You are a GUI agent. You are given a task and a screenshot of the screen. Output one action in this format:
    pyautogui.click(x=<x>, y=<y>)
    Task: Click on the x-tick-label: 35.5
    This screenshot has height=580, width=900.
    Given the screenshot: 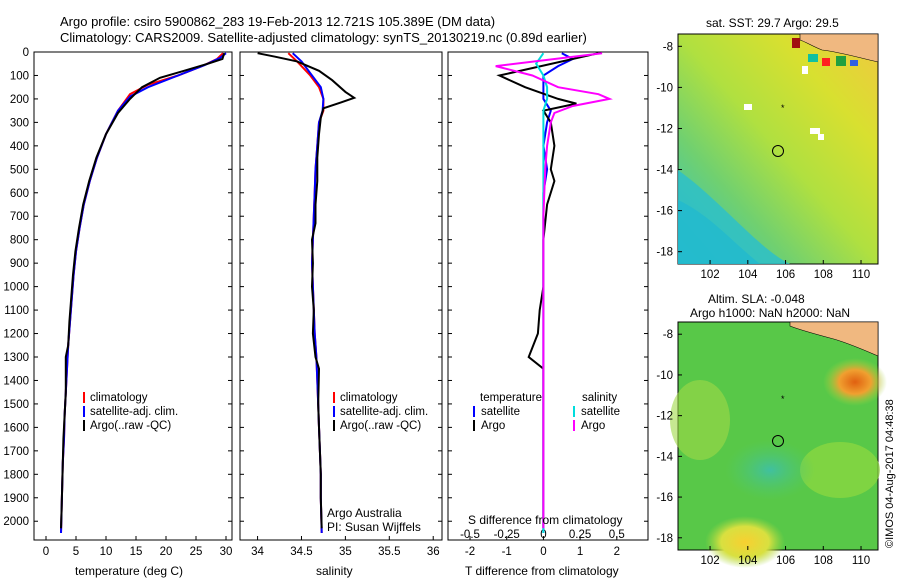 What is the action you would take?
    pyautogui.click(x=389, y=552)
    